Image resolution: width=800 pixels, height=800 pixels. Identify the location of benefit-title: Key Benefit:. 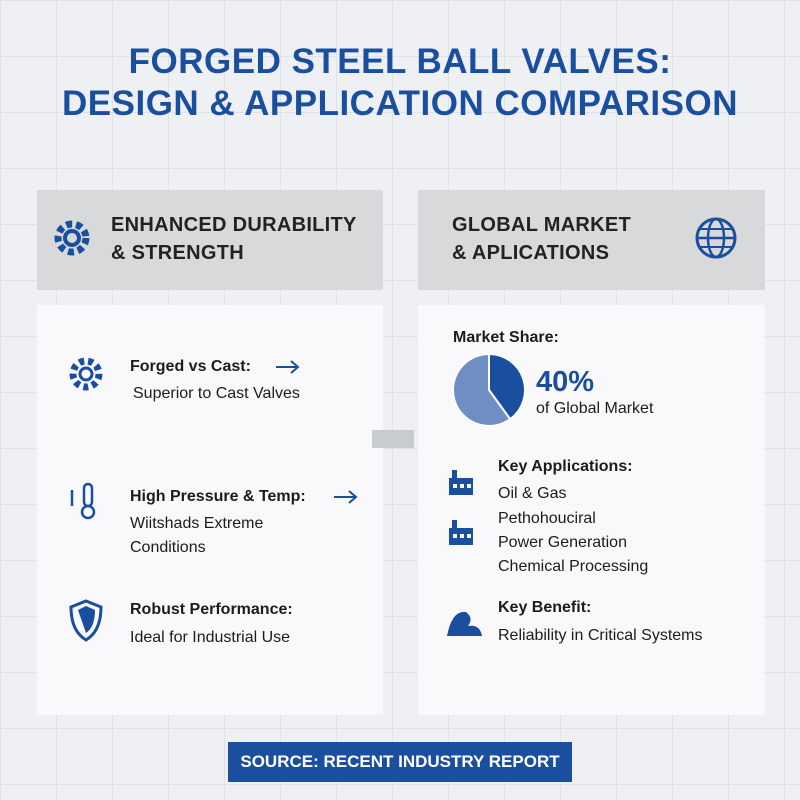
(545, 607).